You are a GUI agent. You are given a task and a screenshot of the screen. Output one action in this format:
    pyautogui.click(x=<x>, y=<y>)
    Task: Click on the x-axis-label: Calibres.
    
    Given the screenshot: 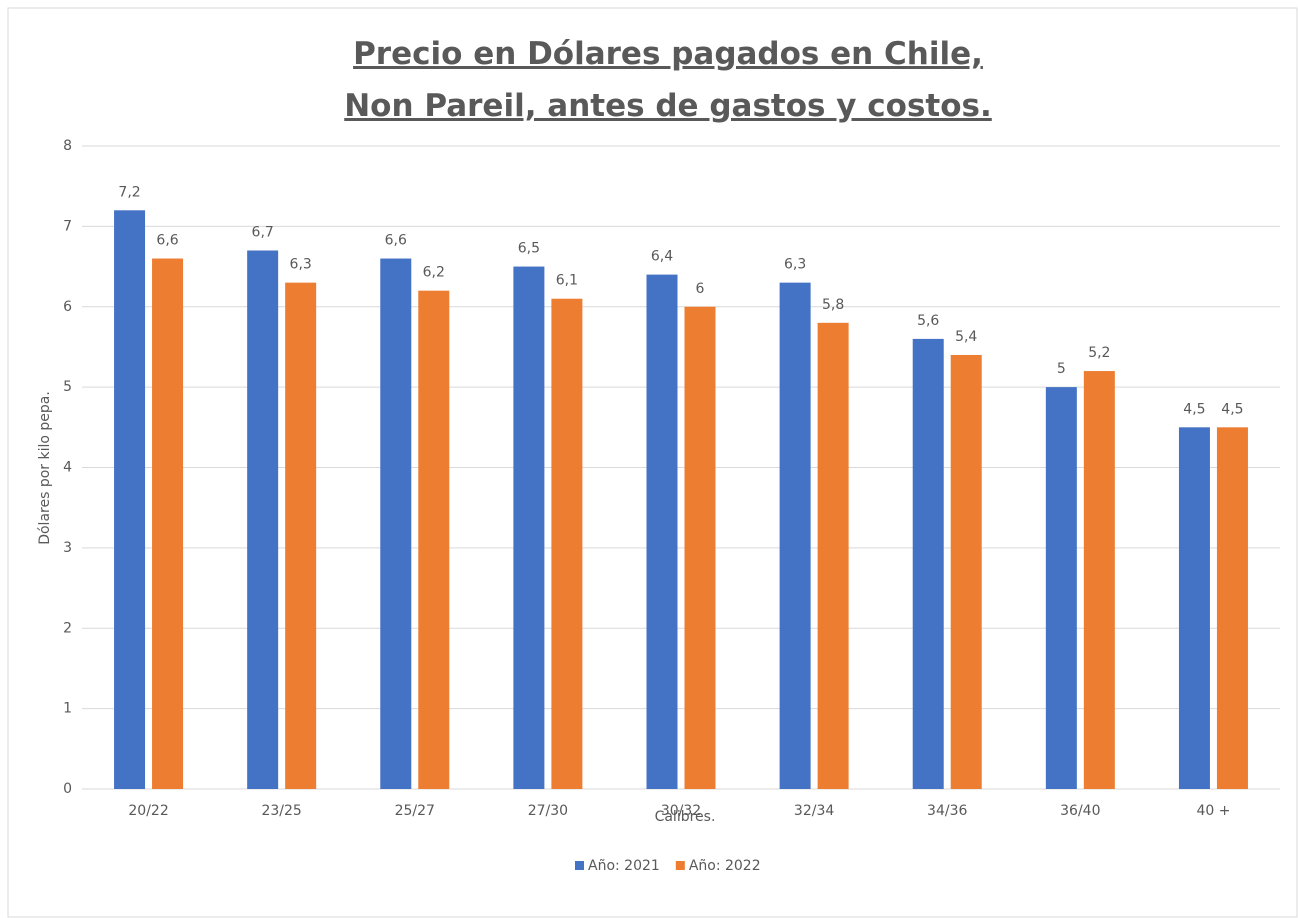 What is the action you would take?
    pyautogui.click(x=685, y=817)
    